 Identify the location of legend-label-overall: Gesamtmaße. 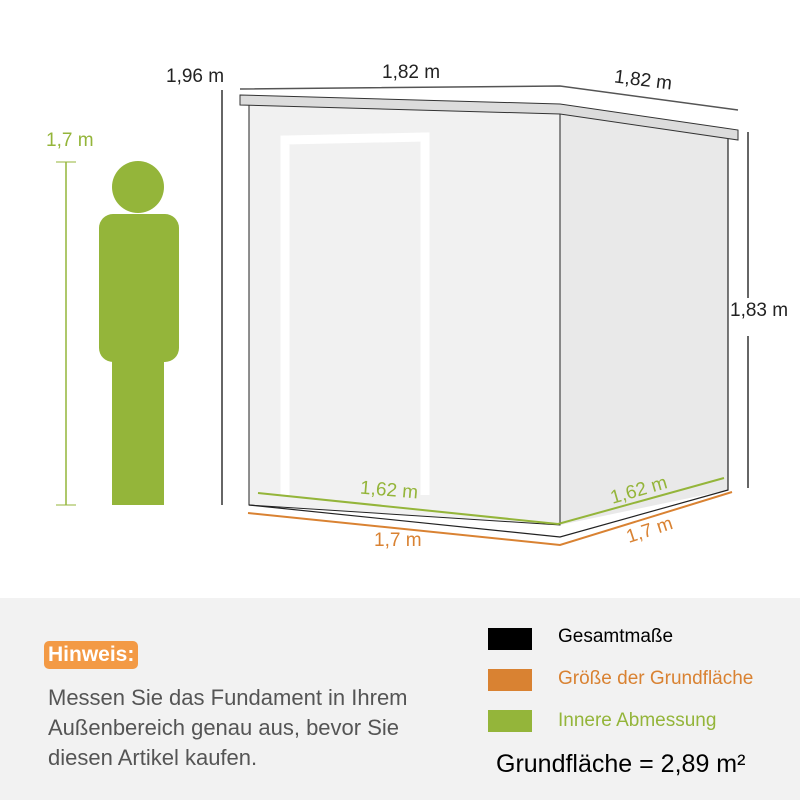
(616, 636).